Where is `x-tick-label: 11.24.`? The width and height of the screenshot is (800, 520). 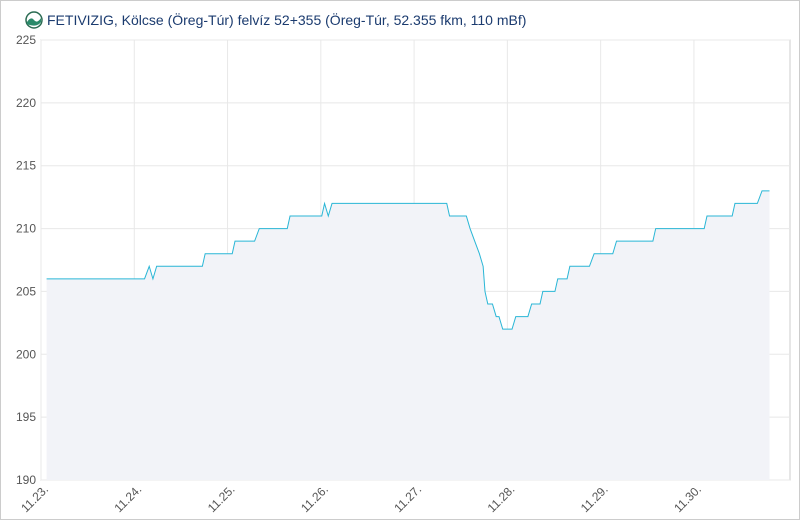 x-tick-label: 11.24. is located at coordinates (128, 498).